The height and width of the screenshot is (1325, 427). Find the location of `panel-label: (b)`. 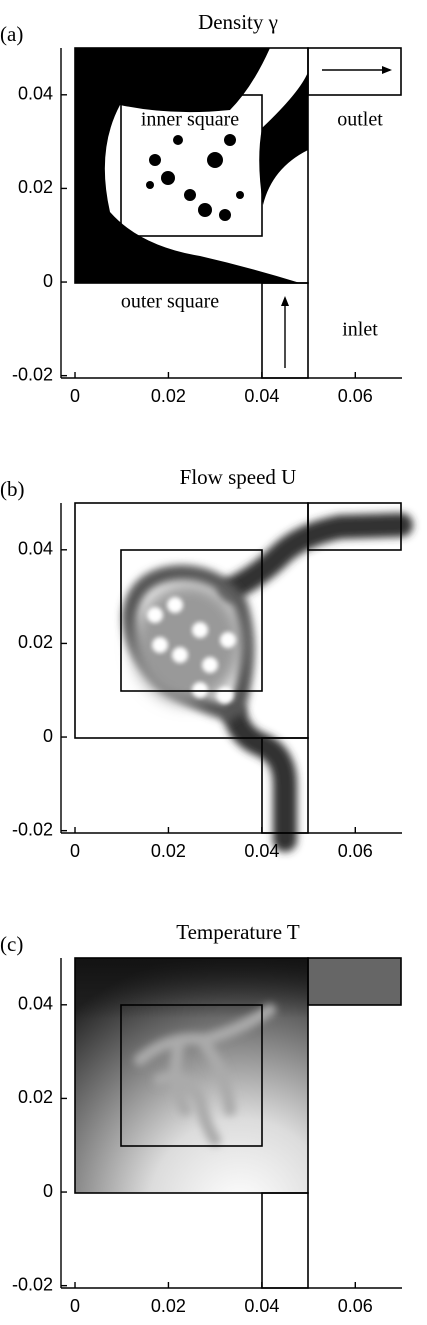

panel-label: (b) is located at coordinates (12, 489).